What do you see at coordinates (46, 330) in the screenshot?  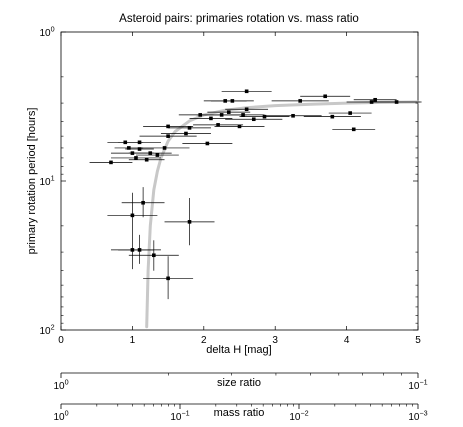 I see `y-tick-label: 10²` at bounding box center [46, 330].